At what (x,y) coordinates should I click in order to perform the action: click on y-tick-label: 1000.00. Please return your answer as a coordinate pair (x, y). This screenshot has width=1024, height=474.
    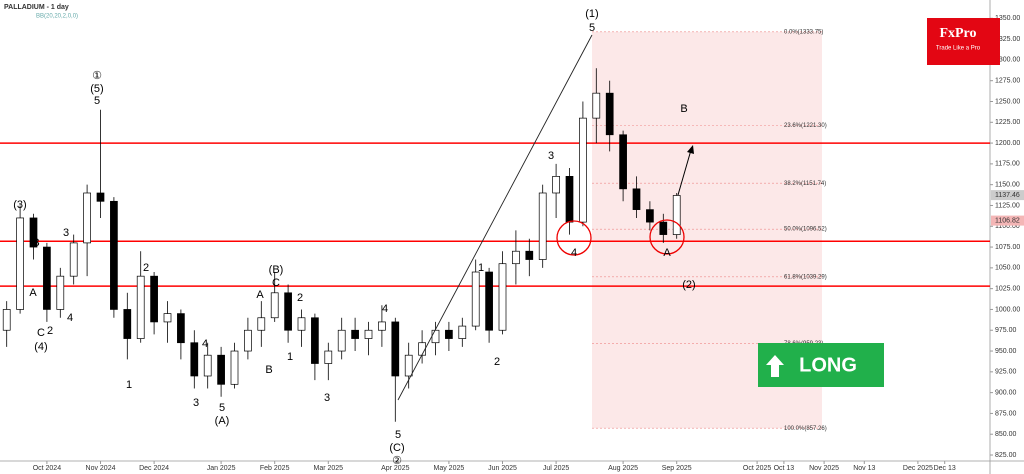
    Looking at the image, I should click on (1007, 309).